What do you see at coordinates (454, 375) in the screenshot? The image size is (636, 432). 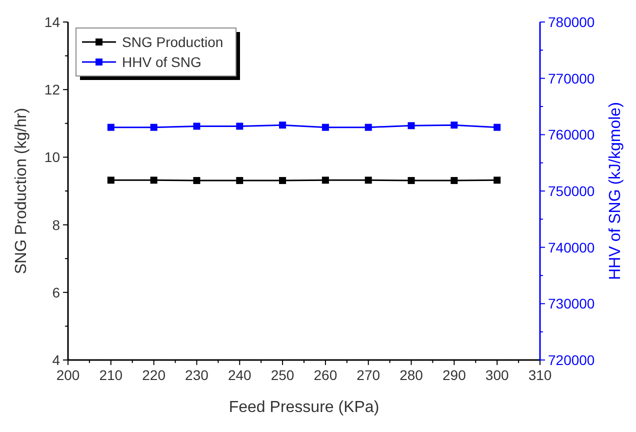 I see `x-tick-label: 290` at bounding box center [454, 375].